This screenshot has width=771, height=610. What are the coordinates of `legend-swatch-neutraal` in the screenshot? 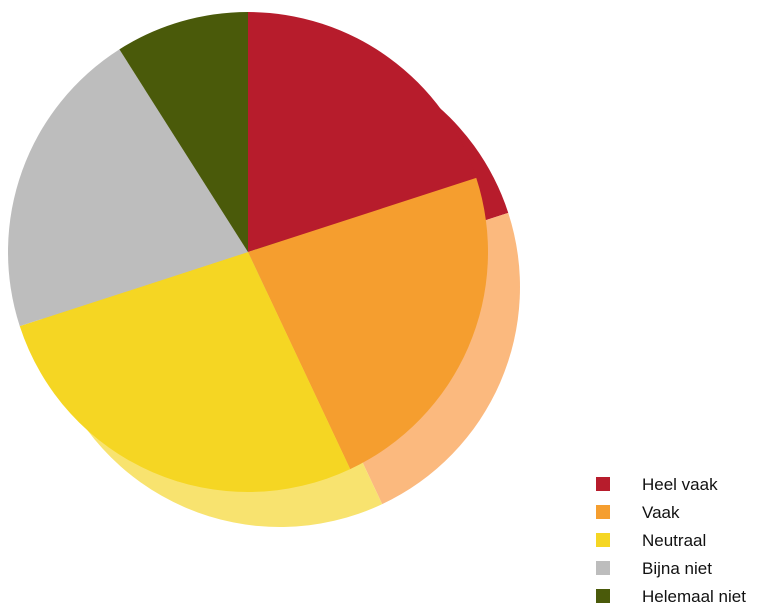 It's located at (603, 540).